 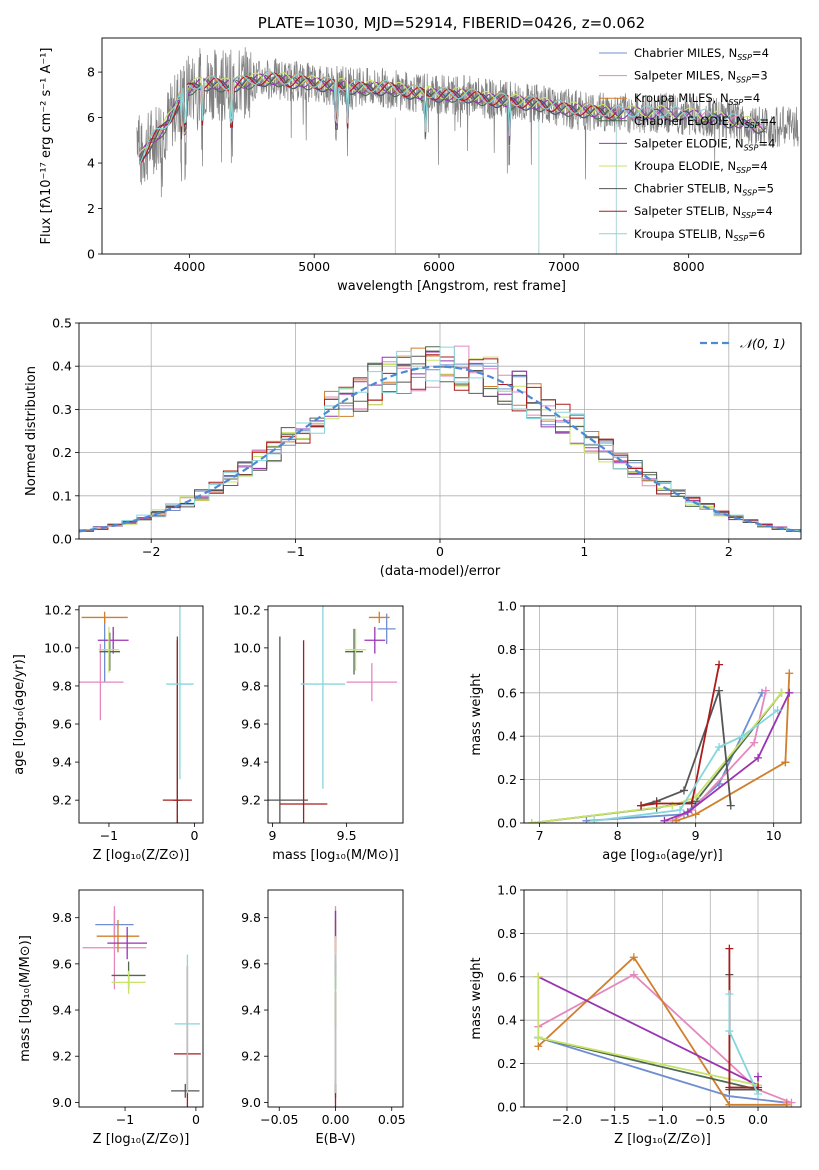 I want to click on plot-area-weight-Z, so click(x=665, y=1025).